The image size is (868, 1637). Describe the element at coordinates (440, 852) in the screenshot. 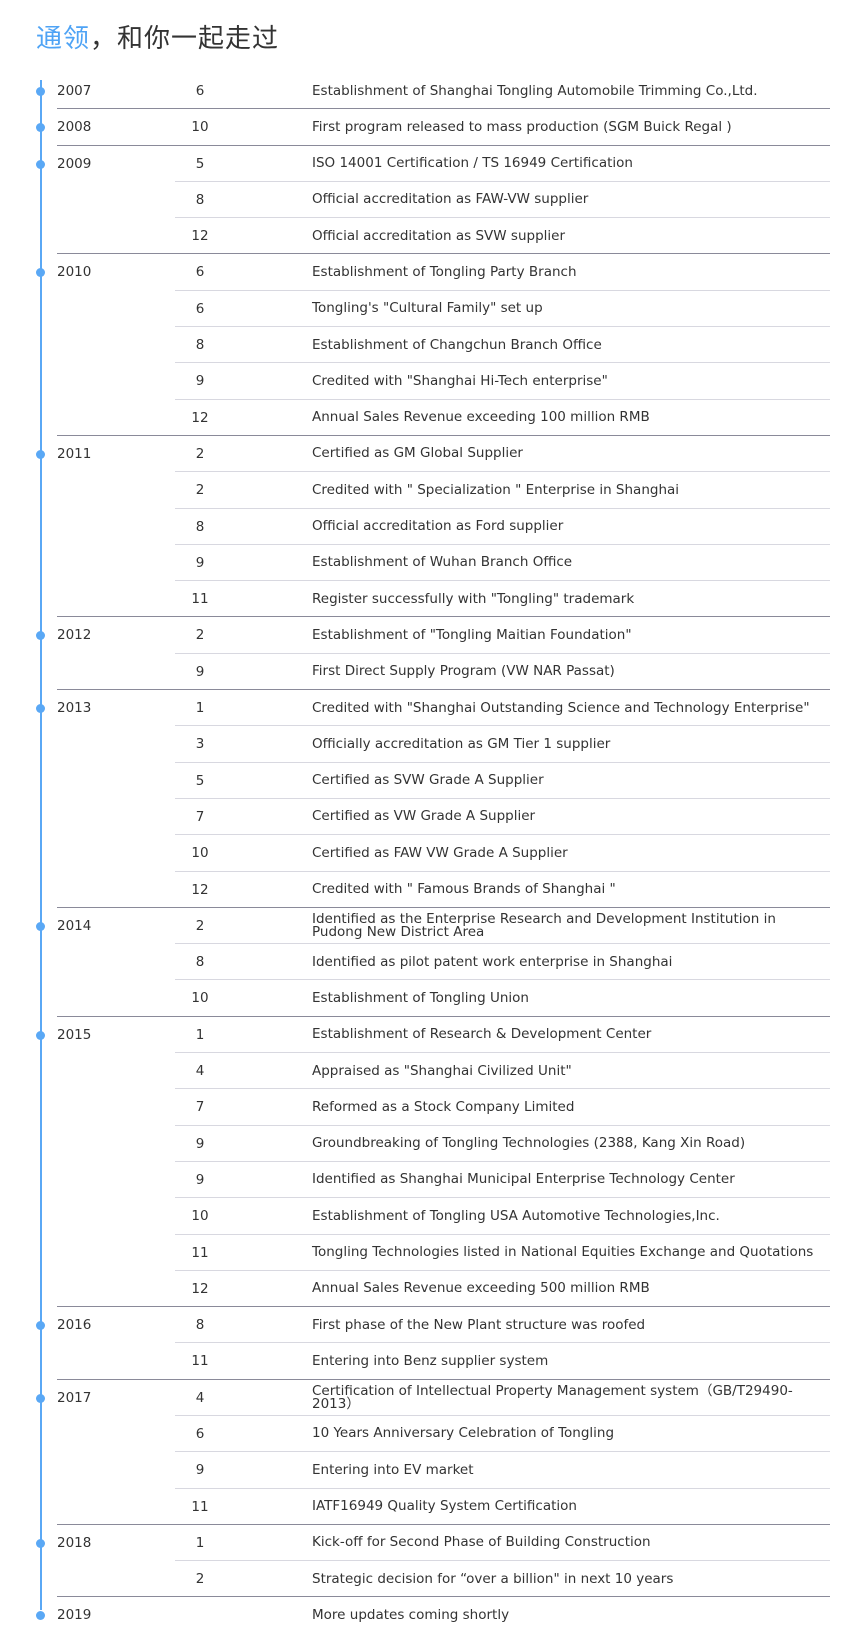

I see `event-text: Certified as FAW VW Grade A Supplier` at that location.